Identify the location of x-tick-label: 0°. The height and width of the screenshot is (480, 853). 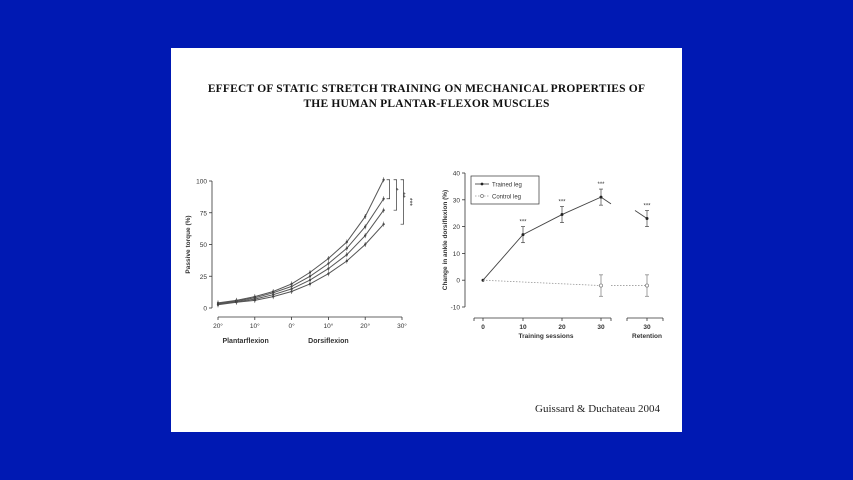
(291, 326).